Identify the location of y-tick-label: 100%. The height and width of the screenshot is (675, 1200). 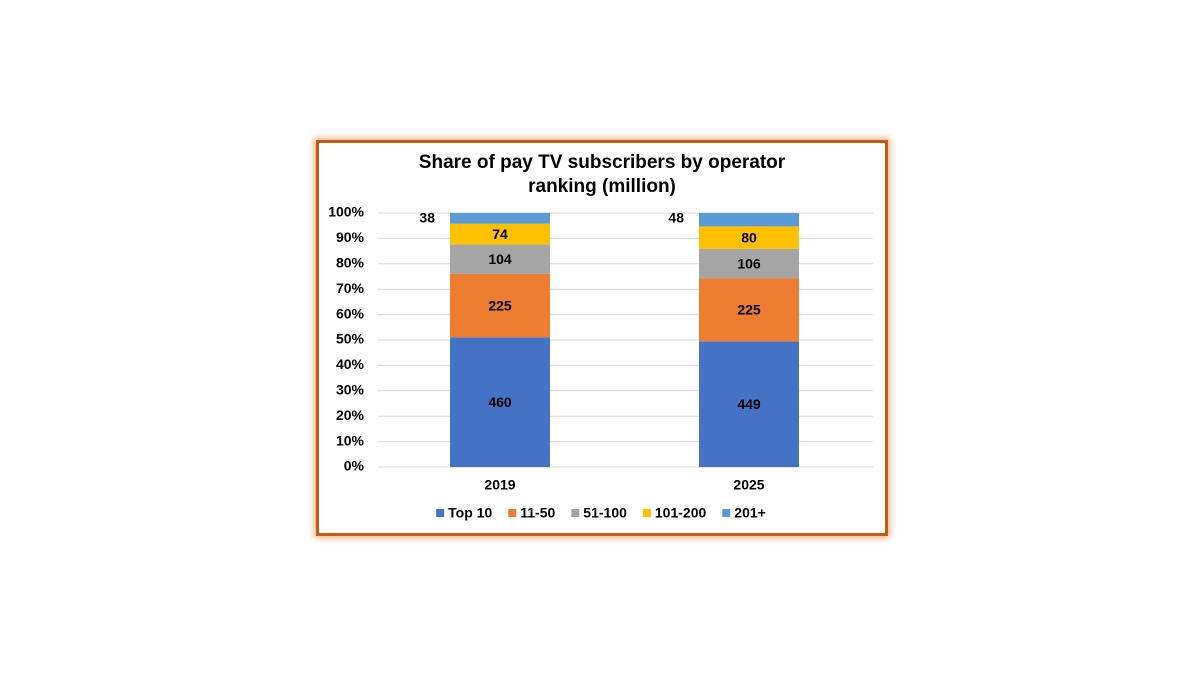
(346, 212).